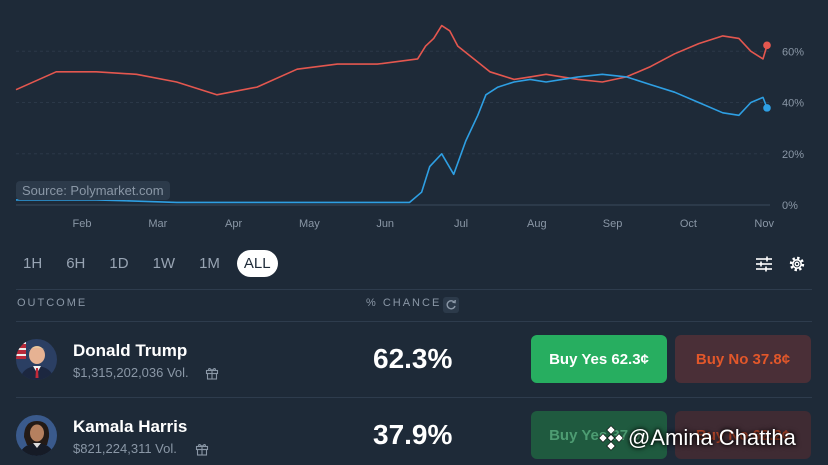 The image size is (828, 465). I want to click on outcome-name: Donald Trump, so click(130, 350).